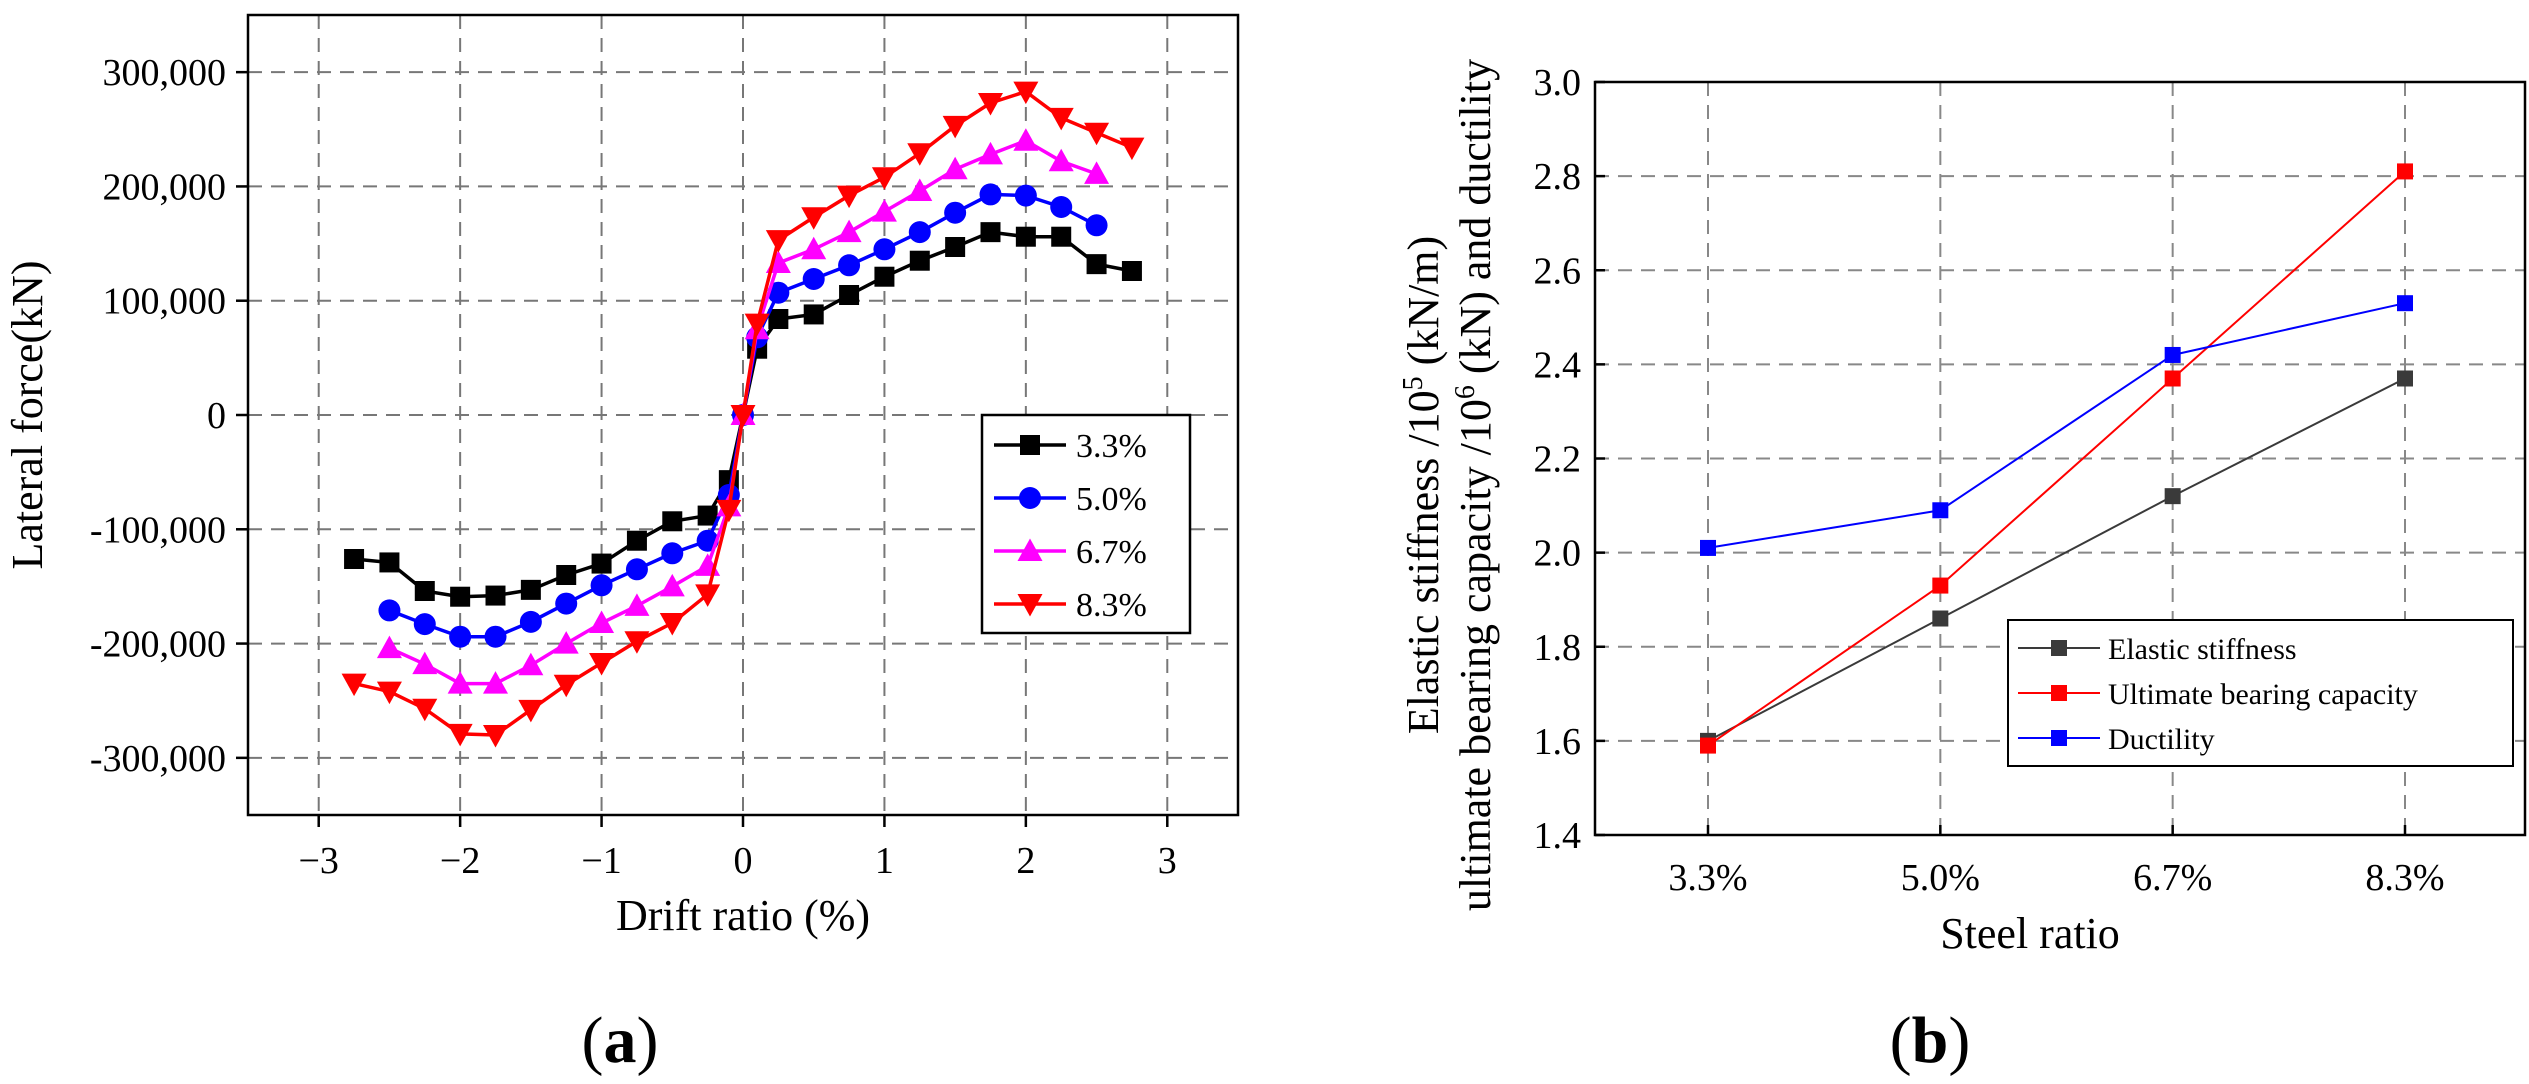 The image size is (2529, 1084). I want to click on y-tick-label: 1.4, so click(1558, 836).